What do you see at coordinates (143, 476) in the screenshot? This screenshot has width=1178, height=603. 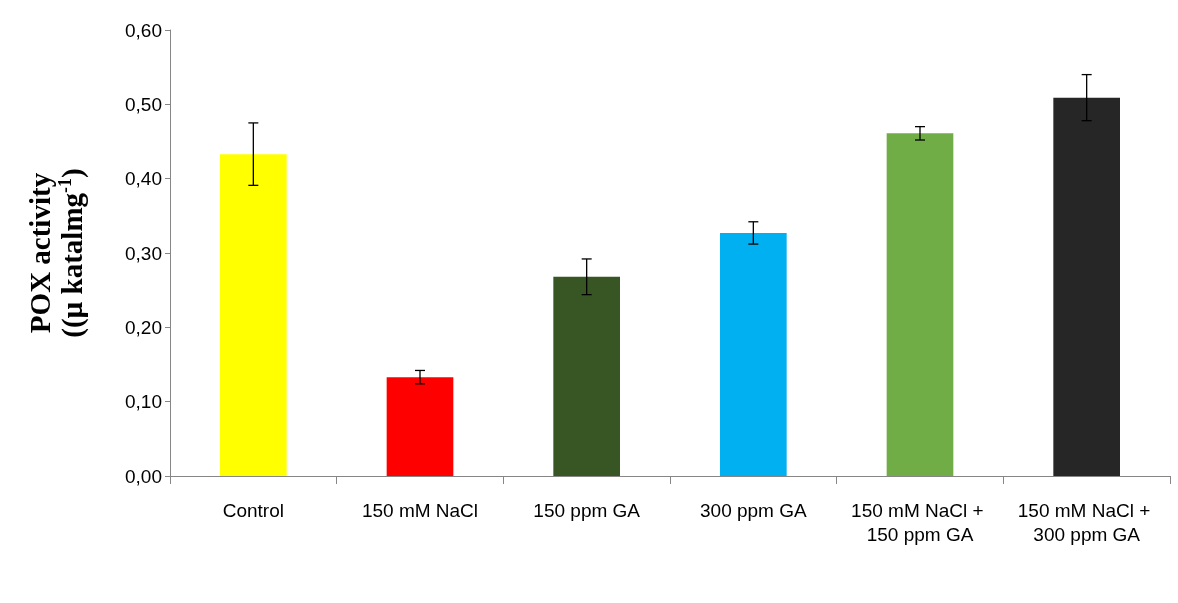 I see `y-tick-label: 0,00` at bounding box center [143, 476].